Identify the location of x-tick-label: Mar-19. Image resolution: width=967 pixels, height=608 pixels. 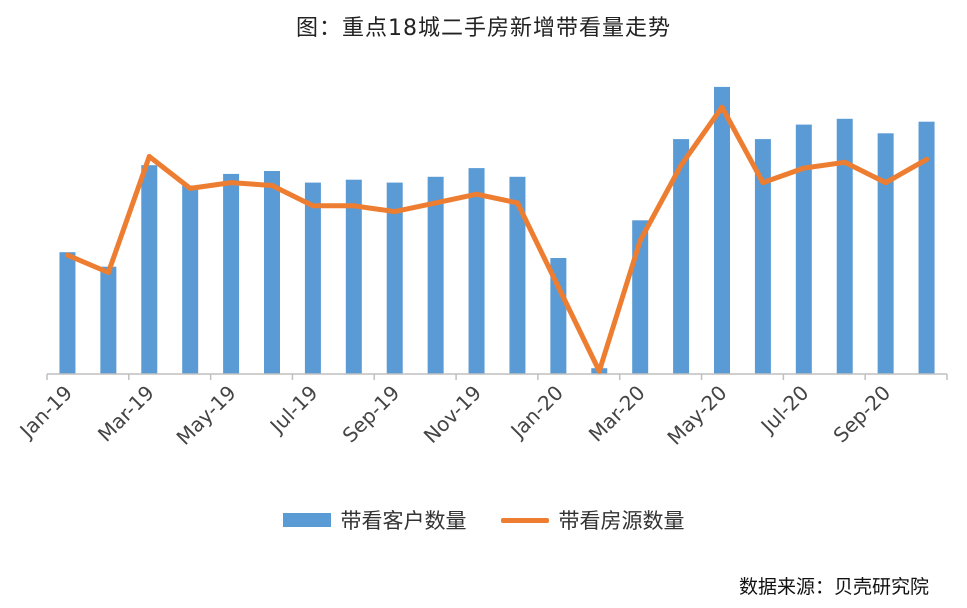
(126, 414).